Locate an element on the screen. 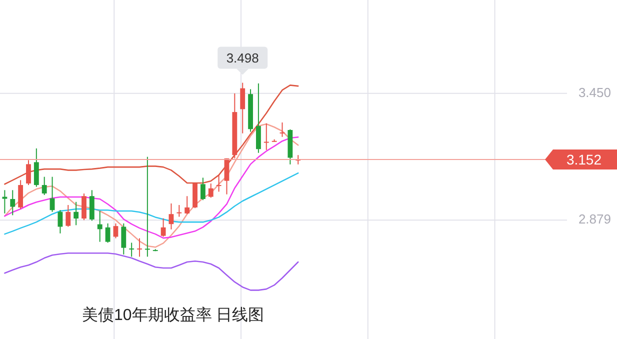 The width and height of the screenshot is (617, 339). ref-line: 3.152 is located at coordinates (308, 160).